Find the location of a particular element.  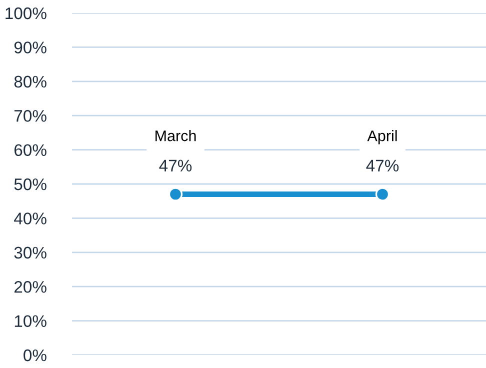

y-tick-label: 90% is located at coordinates (30, 48).